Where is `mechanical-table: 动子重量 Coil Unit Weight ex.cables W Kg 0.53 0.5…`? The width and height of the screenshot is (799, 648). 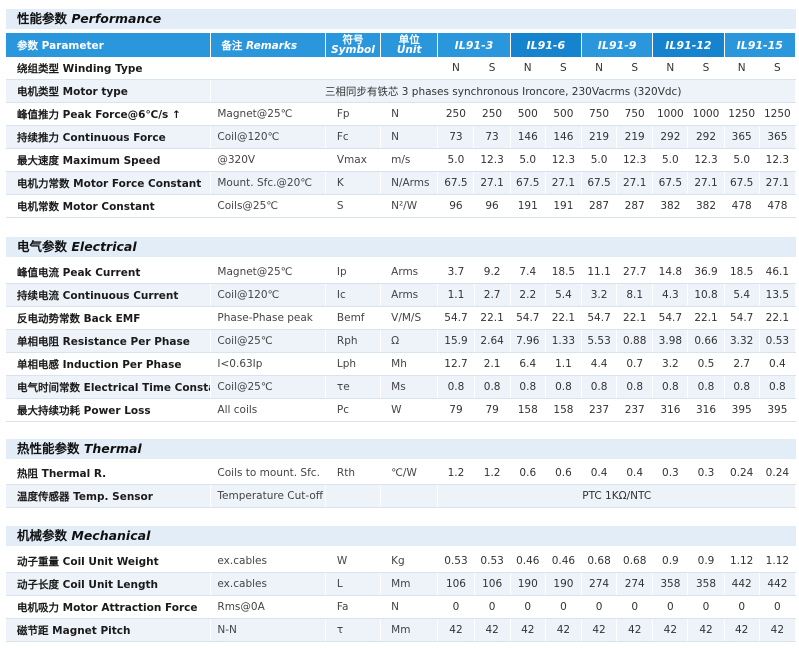
mechanical-table: 动子重量 Coil Unit Weight ex.cables W Kg 0.53 0.5… is located at coordinates (401, 596).